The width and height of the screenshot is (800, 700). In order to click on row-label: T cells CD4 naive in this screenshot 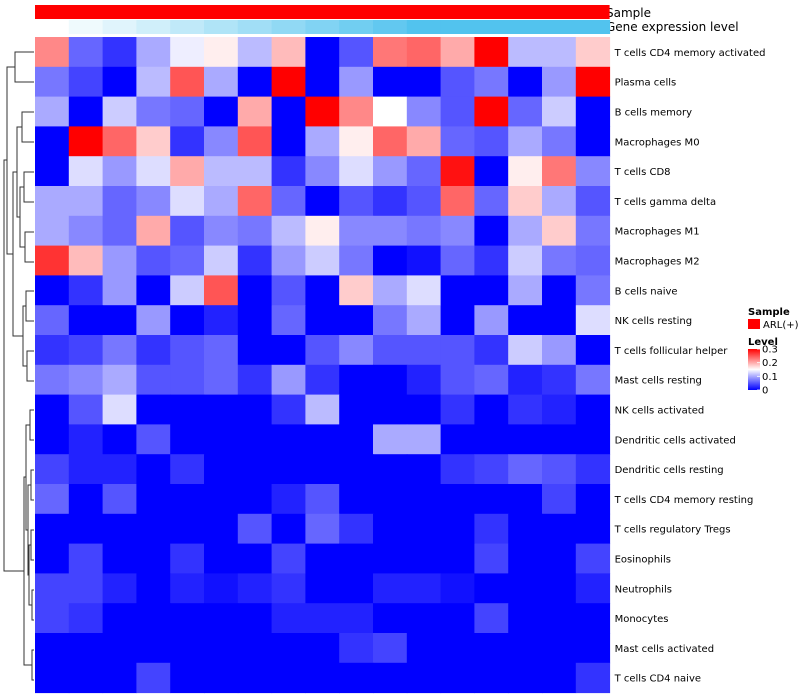, I will do `click(657, 679)`.